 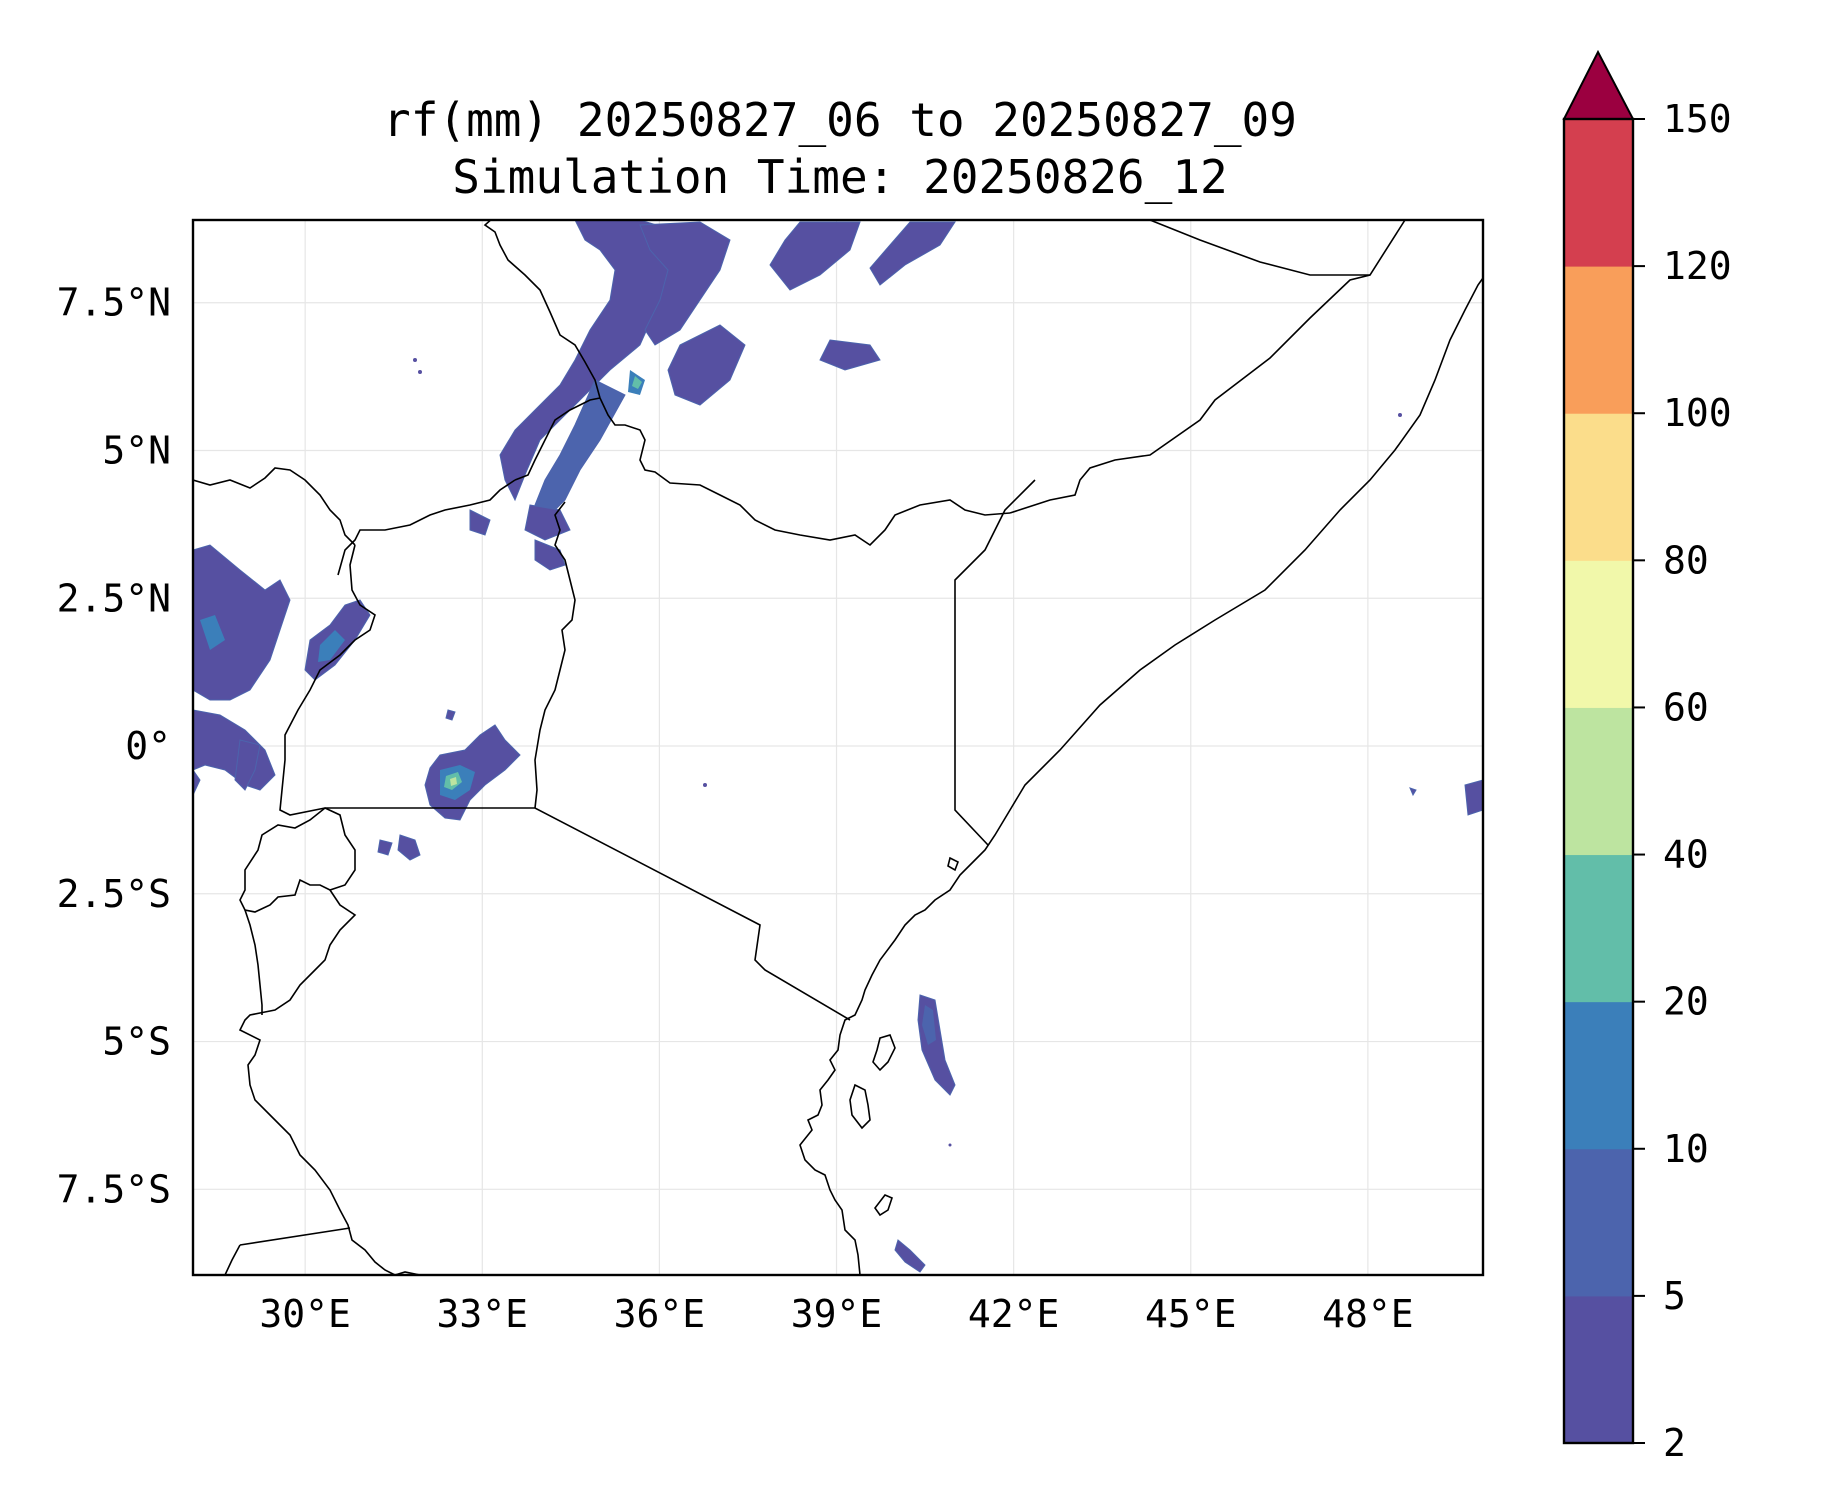 What do you see at coordinates (331, 646) in the screenshot?
I see `rain-patch-lake-albert-core` at bounding box center [331, 646].